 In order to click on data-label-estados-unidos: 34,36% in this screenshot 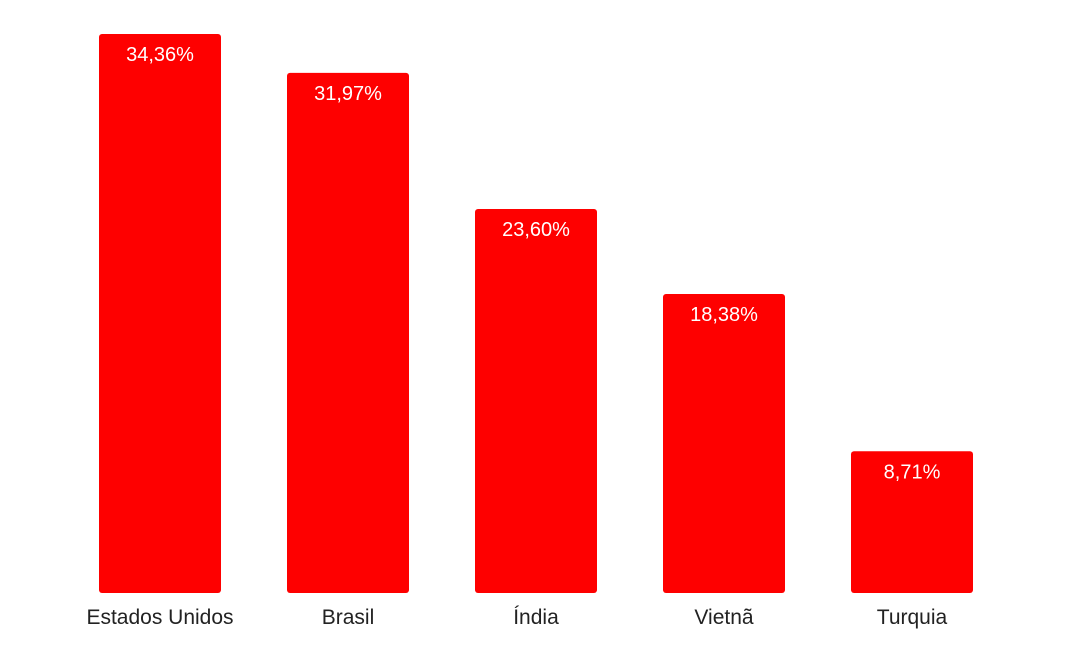, I will do `click(160, 55)`.